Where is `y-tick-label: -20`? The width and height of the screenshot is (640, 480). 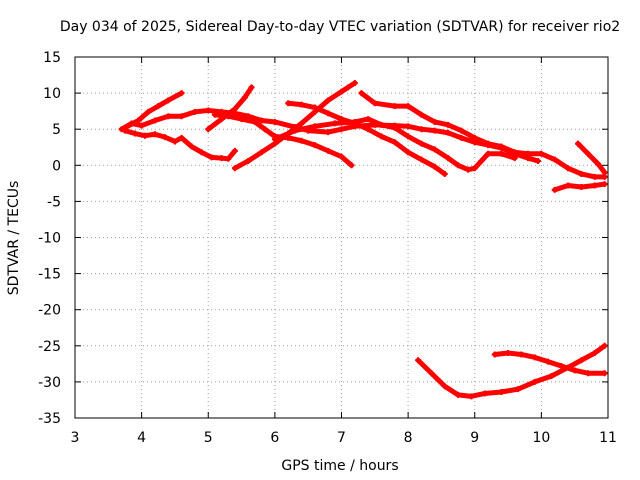
y-tick-label: -20 is located at coordinates (49, 311).